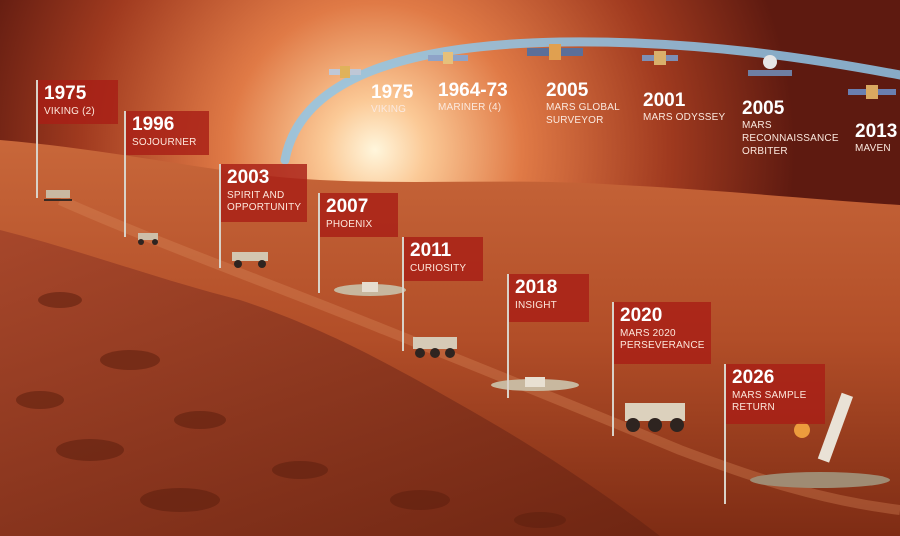 The width and height of the screenshot is (900, 536). Describe the element at coordinates (370, 289) in the screenshot. I see `lander-phoenix` at that location.